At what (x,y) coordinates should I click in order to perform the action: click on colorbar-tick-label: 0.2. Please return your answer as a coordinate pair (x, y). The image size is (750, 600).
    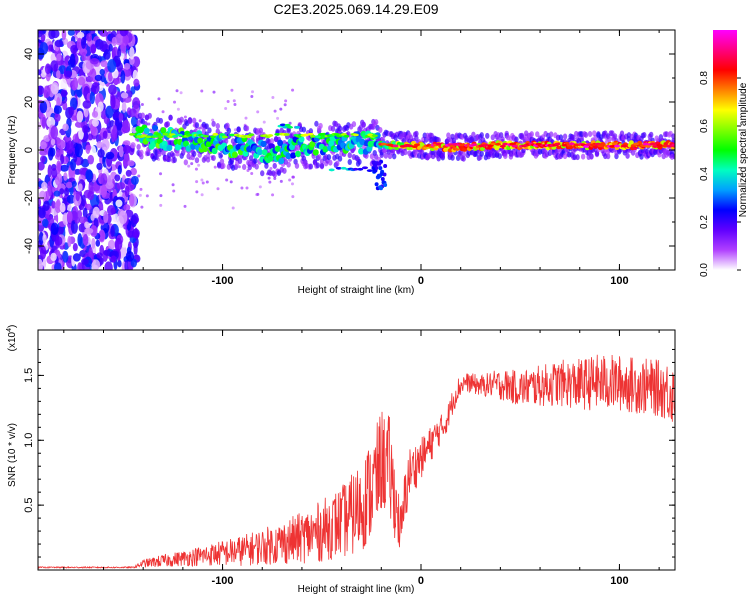
    Looking at the image, I should click on (704, 222).